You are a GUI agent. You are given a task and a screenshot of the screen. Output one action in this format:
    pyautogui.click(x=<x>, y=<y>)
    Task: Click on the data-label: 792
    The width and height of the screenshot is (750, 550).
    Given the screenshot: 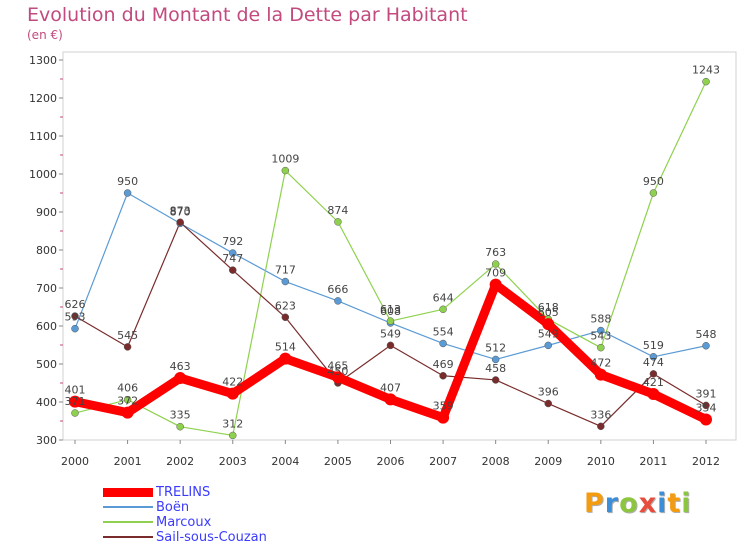 What is the action you would take?
    pyautogui.click(x=232, y=241)
    